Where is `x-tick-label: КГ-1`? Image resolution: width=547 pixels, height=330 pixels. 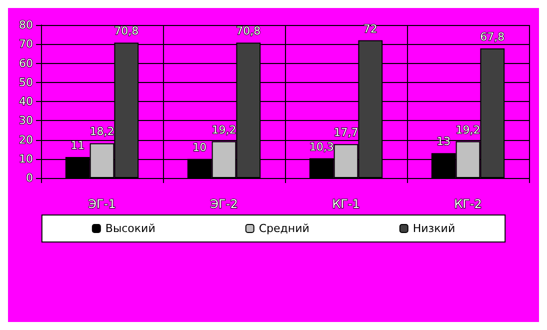 x-tick-label: КГ-1 is located at coordinates (346, 204).